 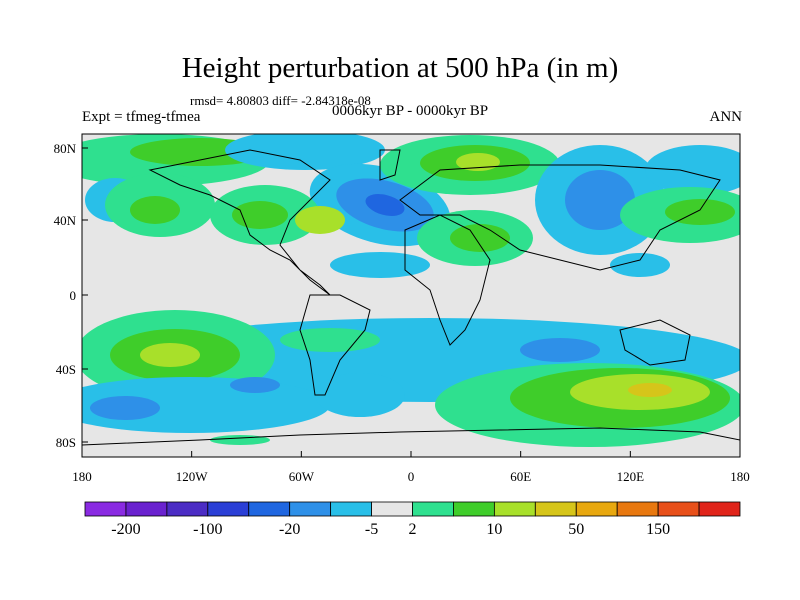 What do you see at coordinates (520, 476) in the screenshot?
I see `lon-tick-label: 60E` at bounding box center [520, 476].